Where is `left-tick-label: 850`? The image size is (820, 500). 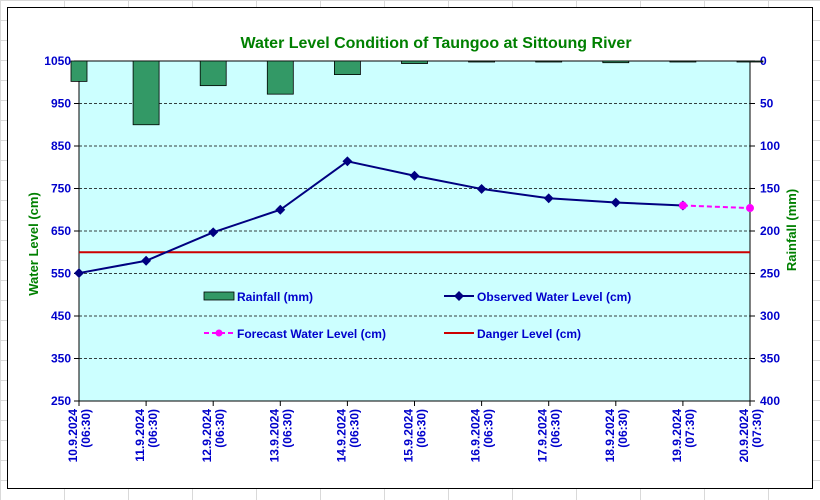
left-tick-label: 850 is located at coordinates (61, 146).